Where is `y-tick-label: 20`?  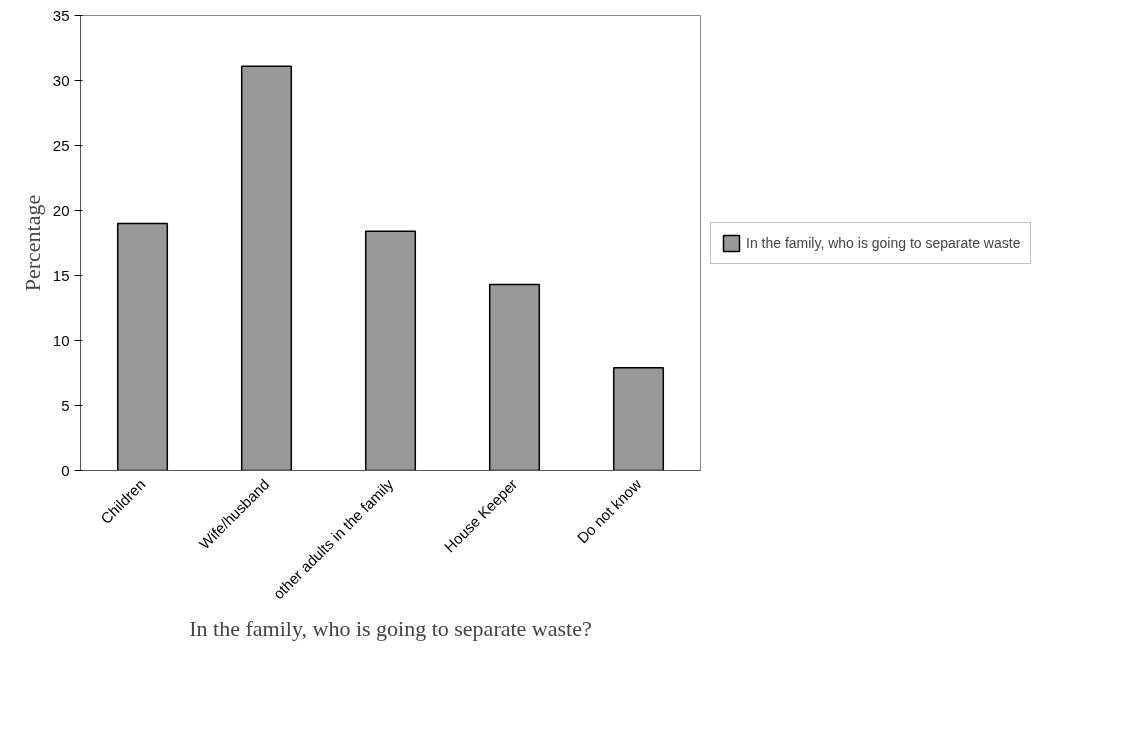 y-tick-label: 20 is located at coordinates (61, 210).